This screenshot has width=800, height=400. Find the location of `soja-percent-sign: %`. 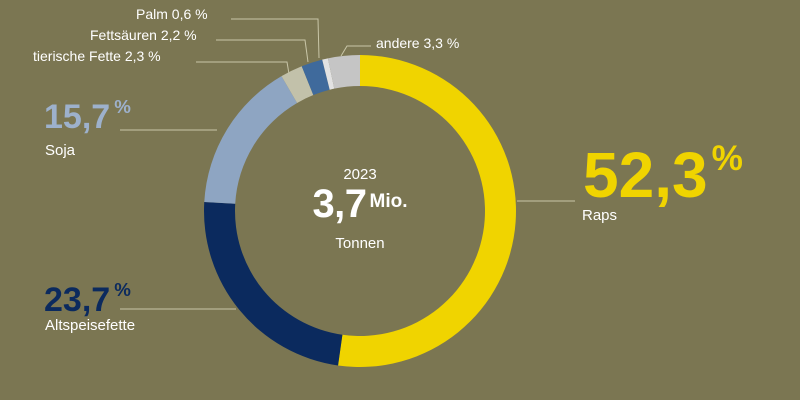

soja-percent-sign: % is located at coordinates (122, 106).